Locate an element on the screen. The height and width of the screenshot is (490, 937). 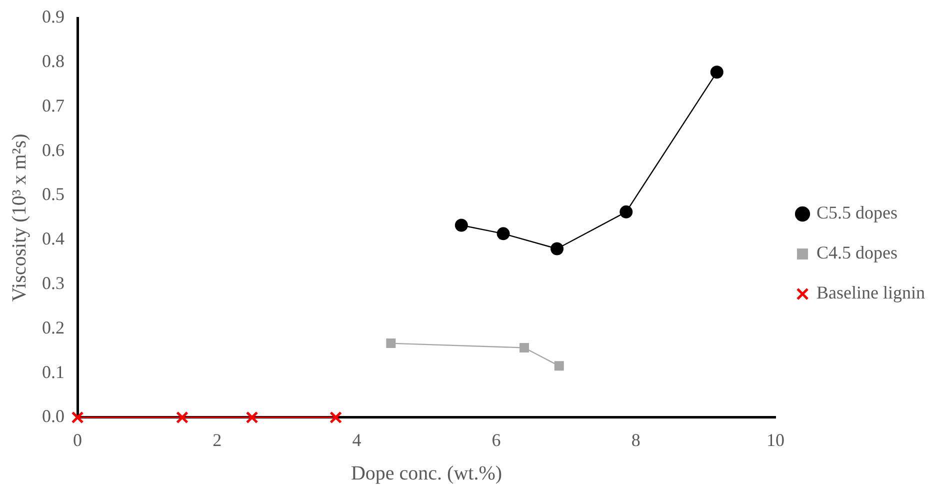
x-tick-label: 10 is located at coordinates (775, 440).